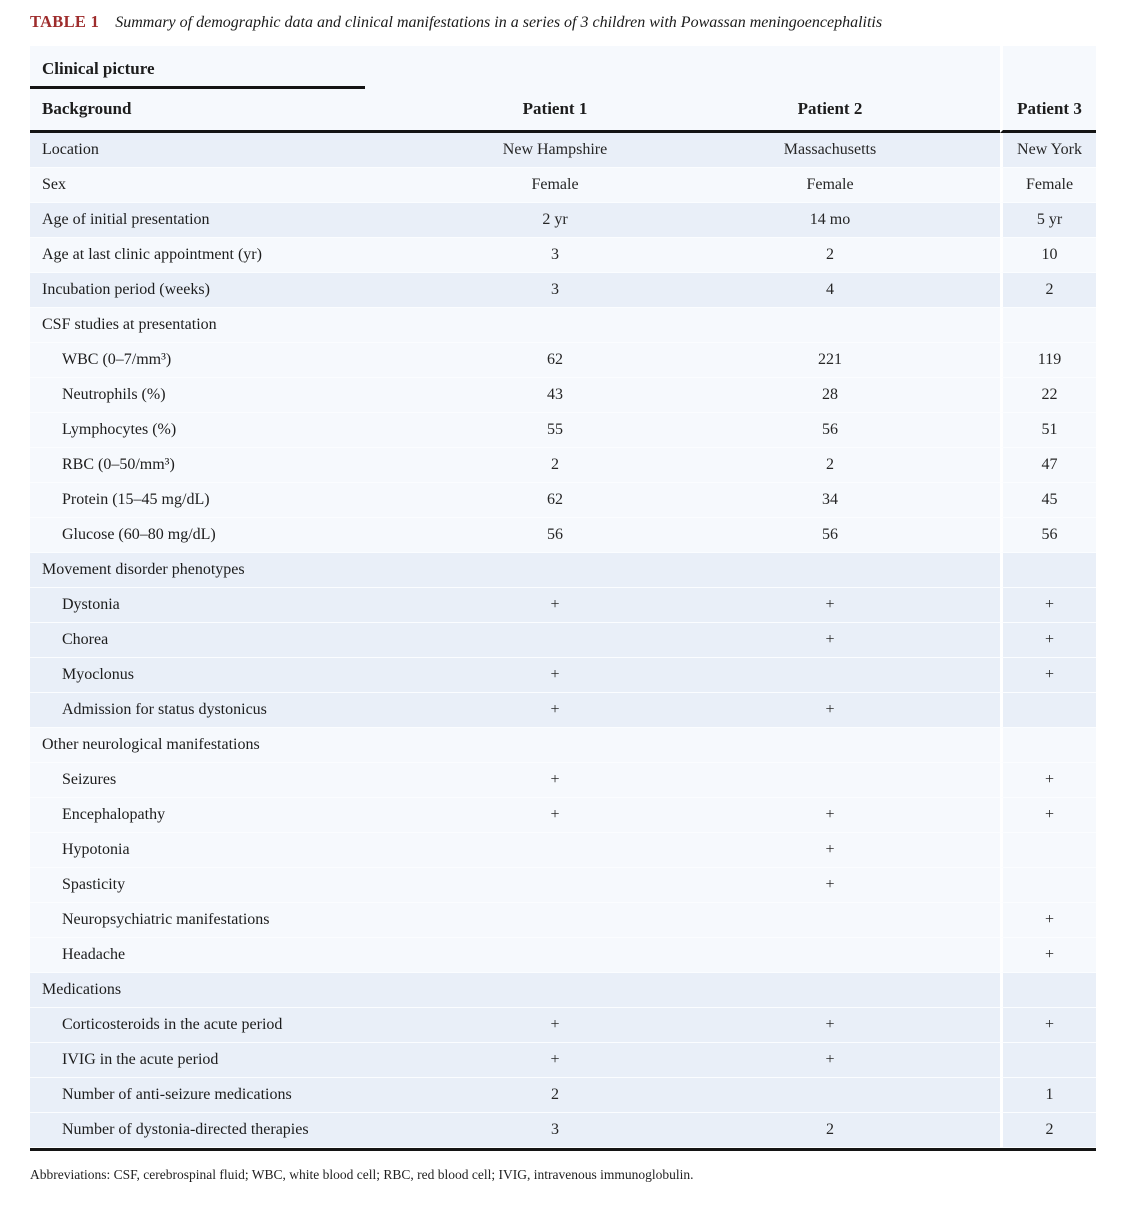  What do you see at coordinates (240, 920) in the screenshot?
I see `row-label: Neuropsychiatric manifestations` at bounding box center [240, 920].